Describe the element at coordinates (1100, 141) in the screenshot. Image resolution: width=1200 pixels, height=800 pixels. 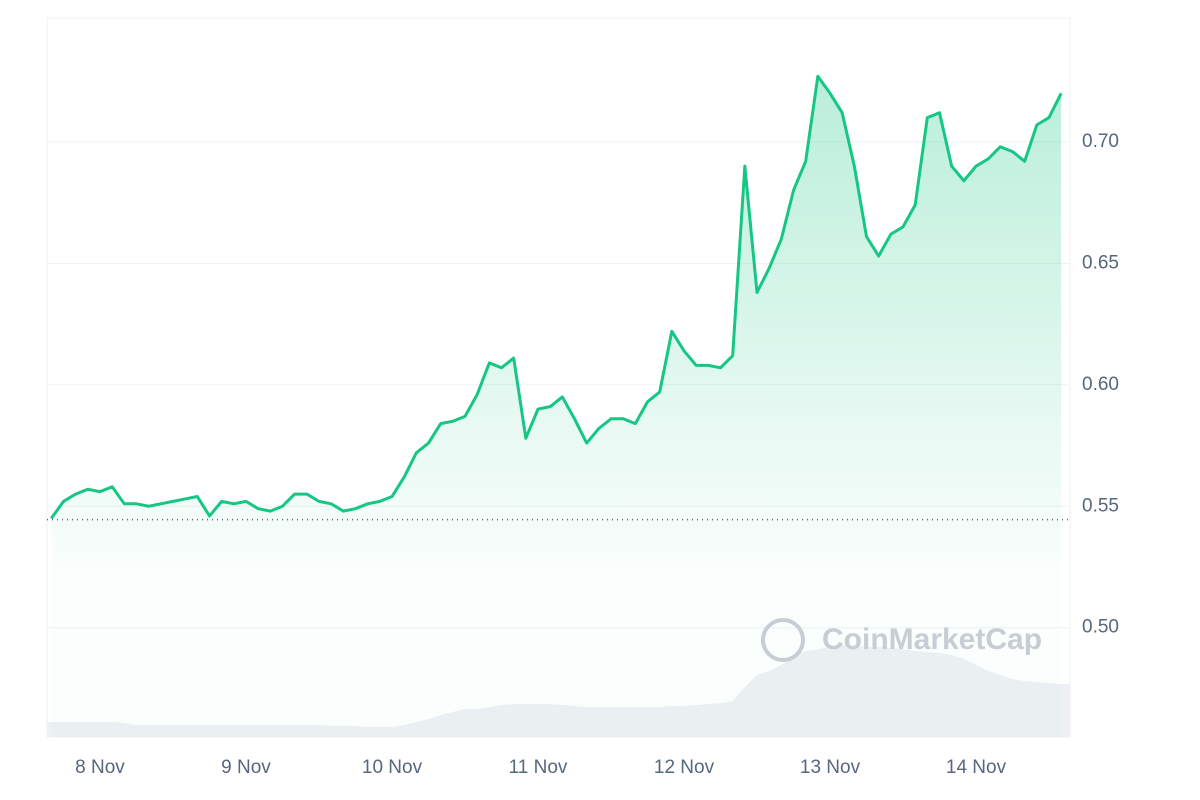
I see `y-tick-label: 0.70` at that location.